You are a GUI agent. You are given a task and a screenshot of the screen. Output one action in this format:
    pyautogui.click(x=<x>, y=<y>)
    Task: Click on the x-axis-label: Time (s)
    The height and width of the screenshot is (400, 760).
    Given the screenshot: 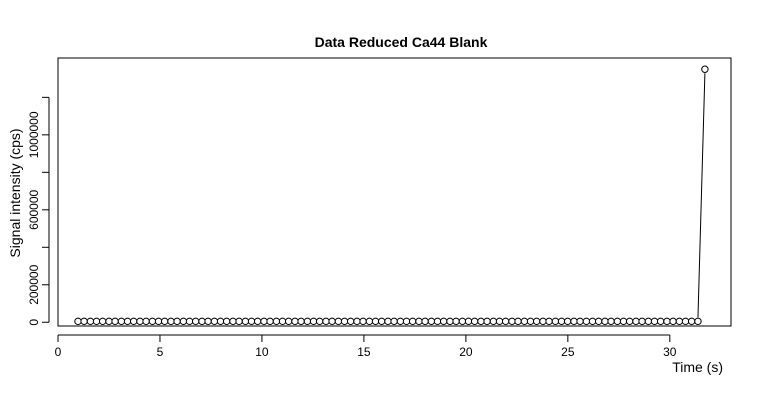 What is the action you would take?
    pyautogui.click(x=697, y=367)
    